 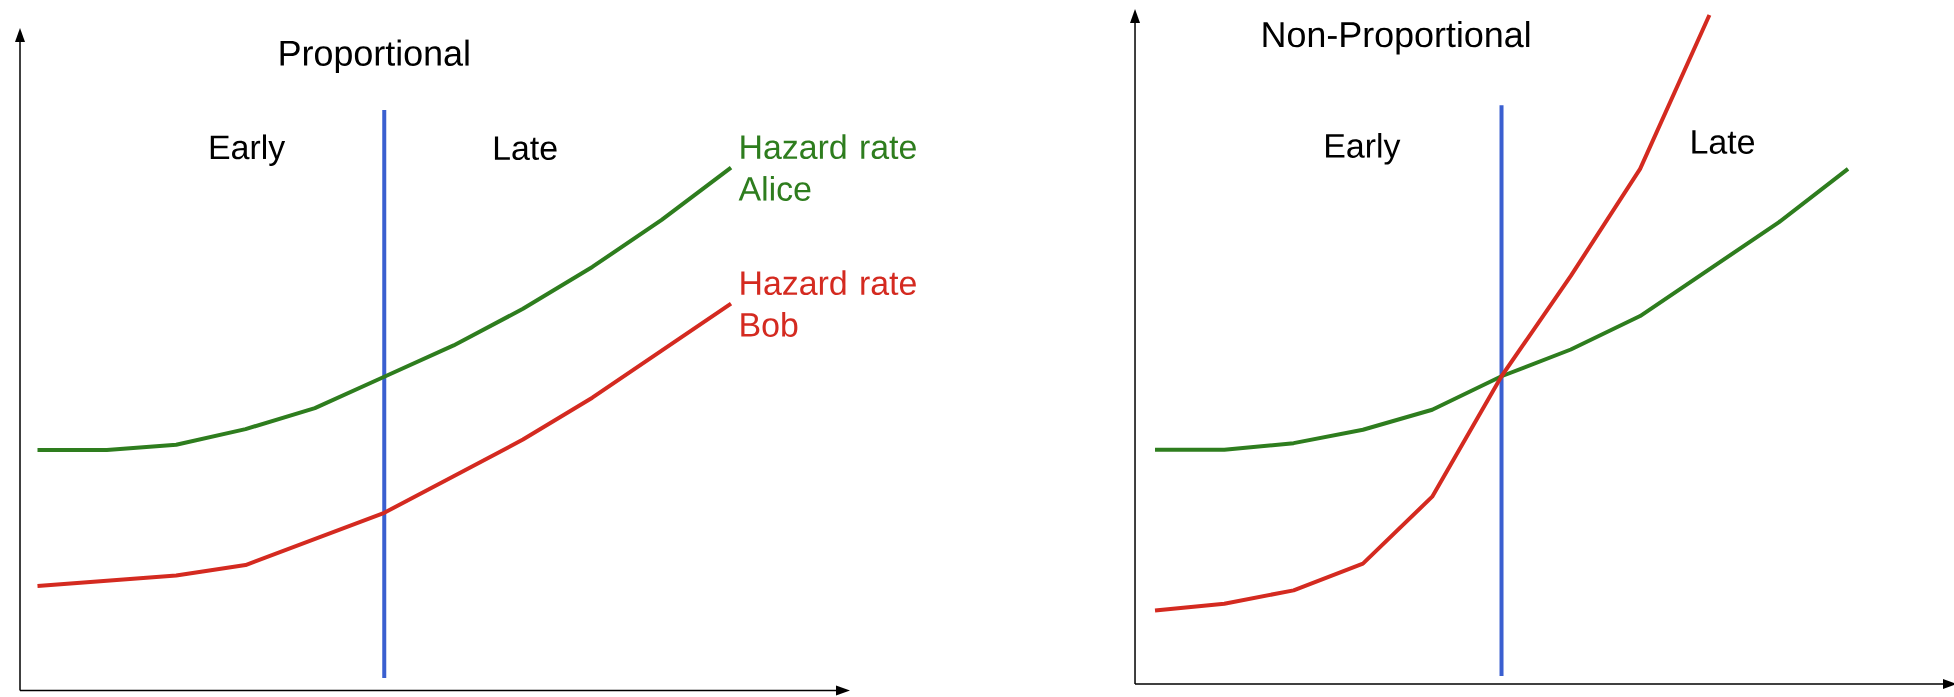 What do you see at coordinates (374, 56) in the screenshot?
I see `chart-title: Proportional` at bounding box center [374, 56].